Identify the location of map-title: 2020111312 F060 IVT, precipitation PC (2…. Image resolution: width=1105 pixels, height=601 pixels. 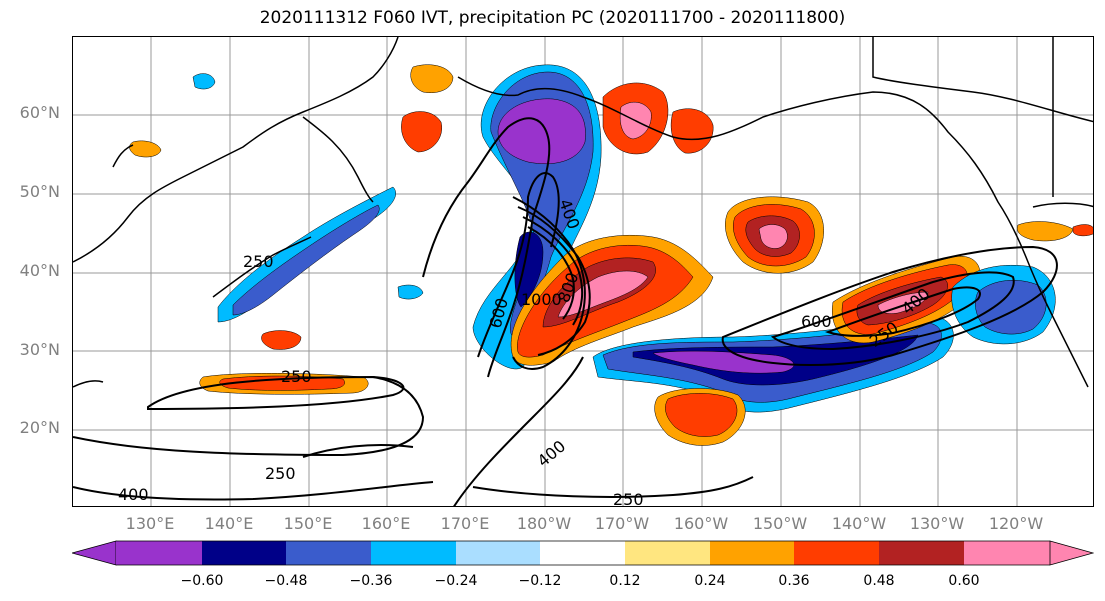
(552, 18).